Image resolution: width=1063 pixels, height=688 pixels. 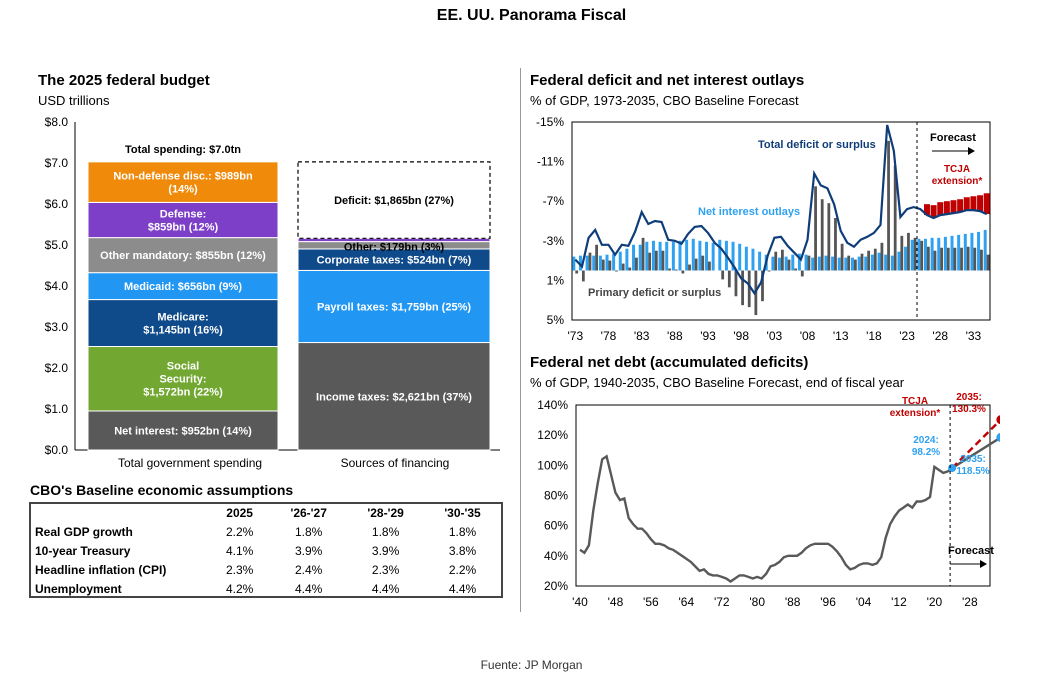 What do you see at coordinates (57, 409) in the screenshot?
I see `y-tick-label: $1.0` at bounding box center [57, 409].